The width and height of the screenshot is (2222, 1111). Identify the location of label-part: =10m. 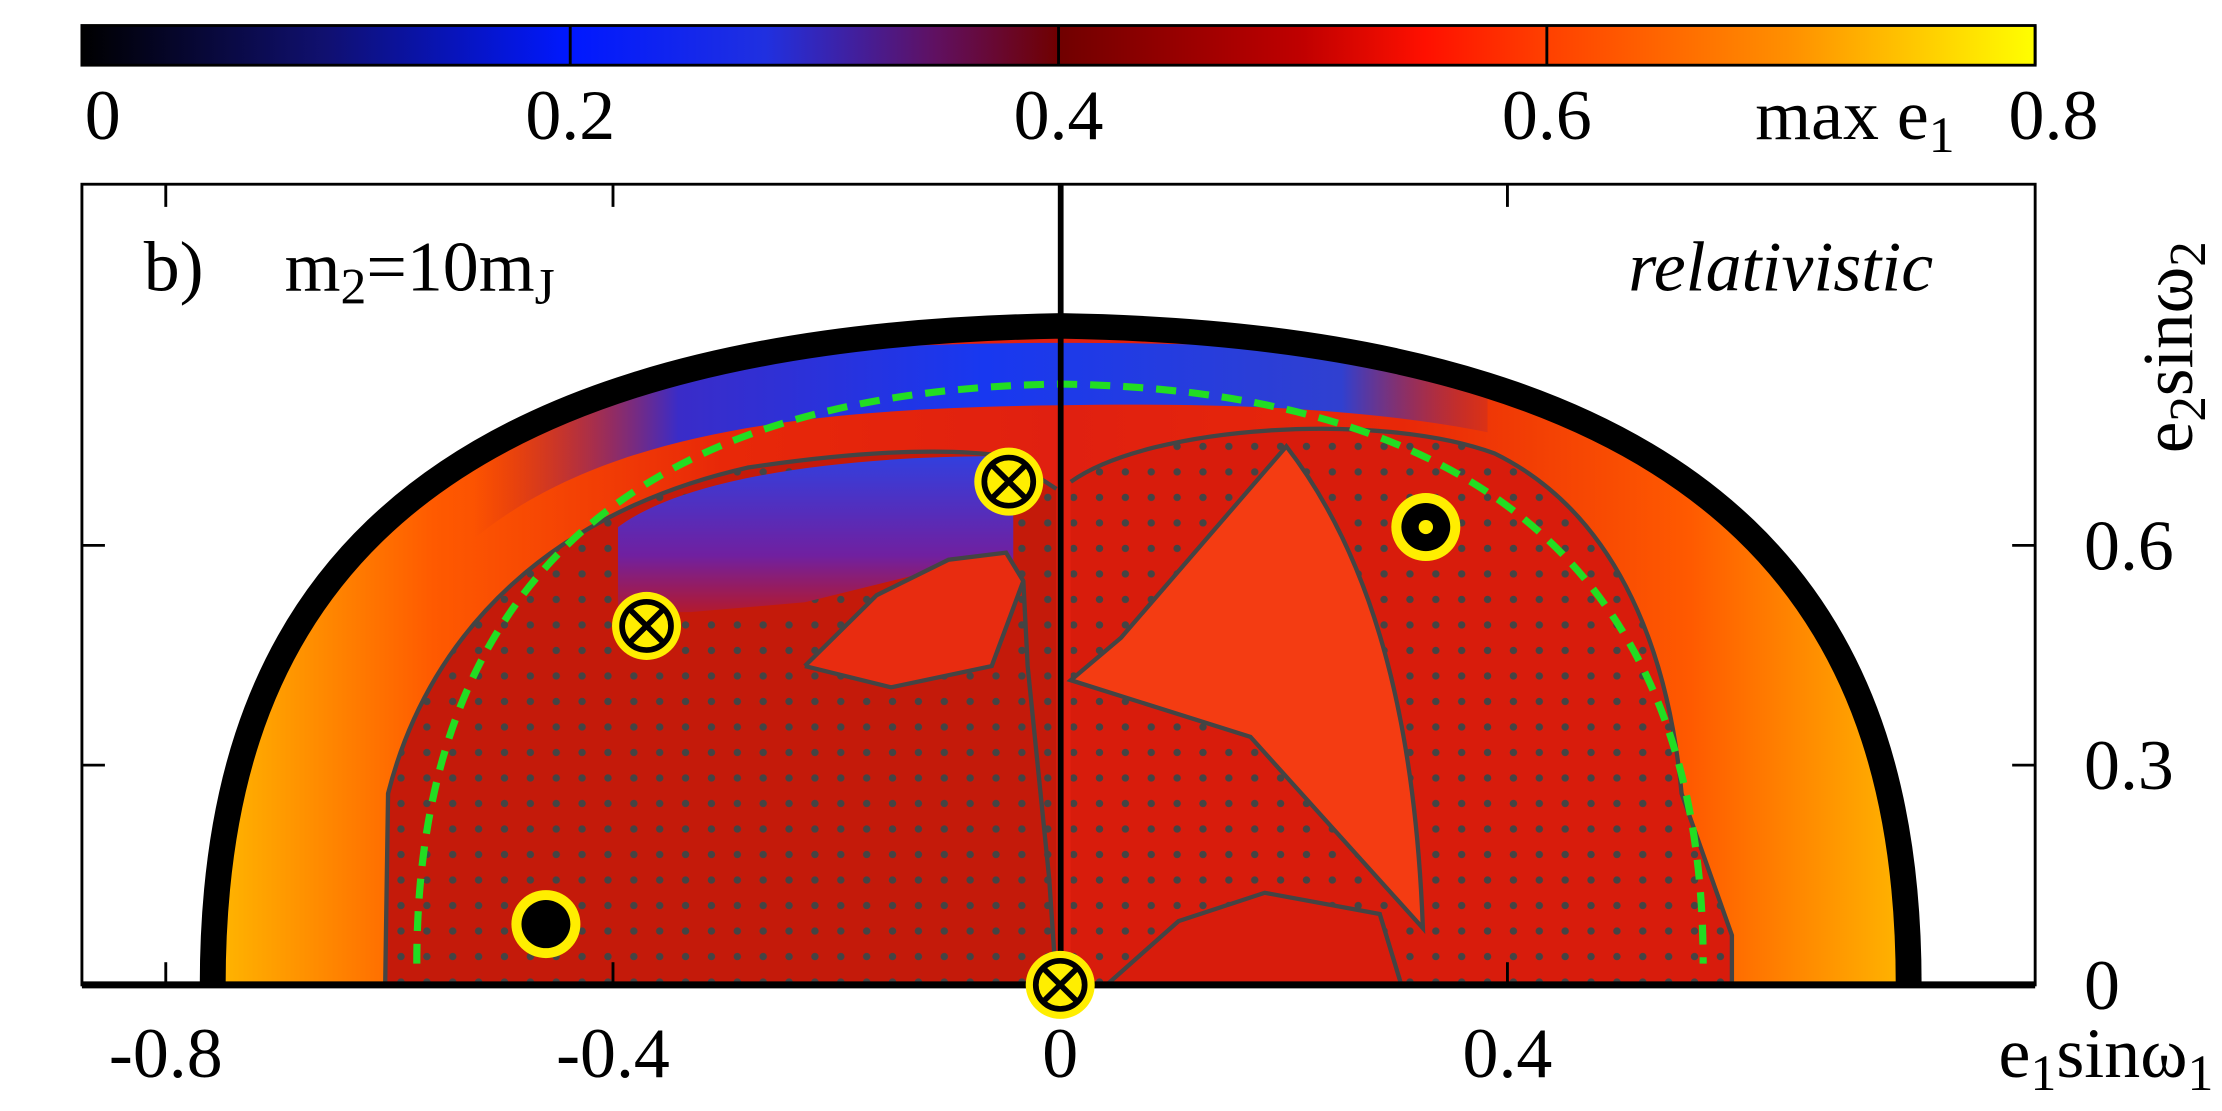
(450, 267).